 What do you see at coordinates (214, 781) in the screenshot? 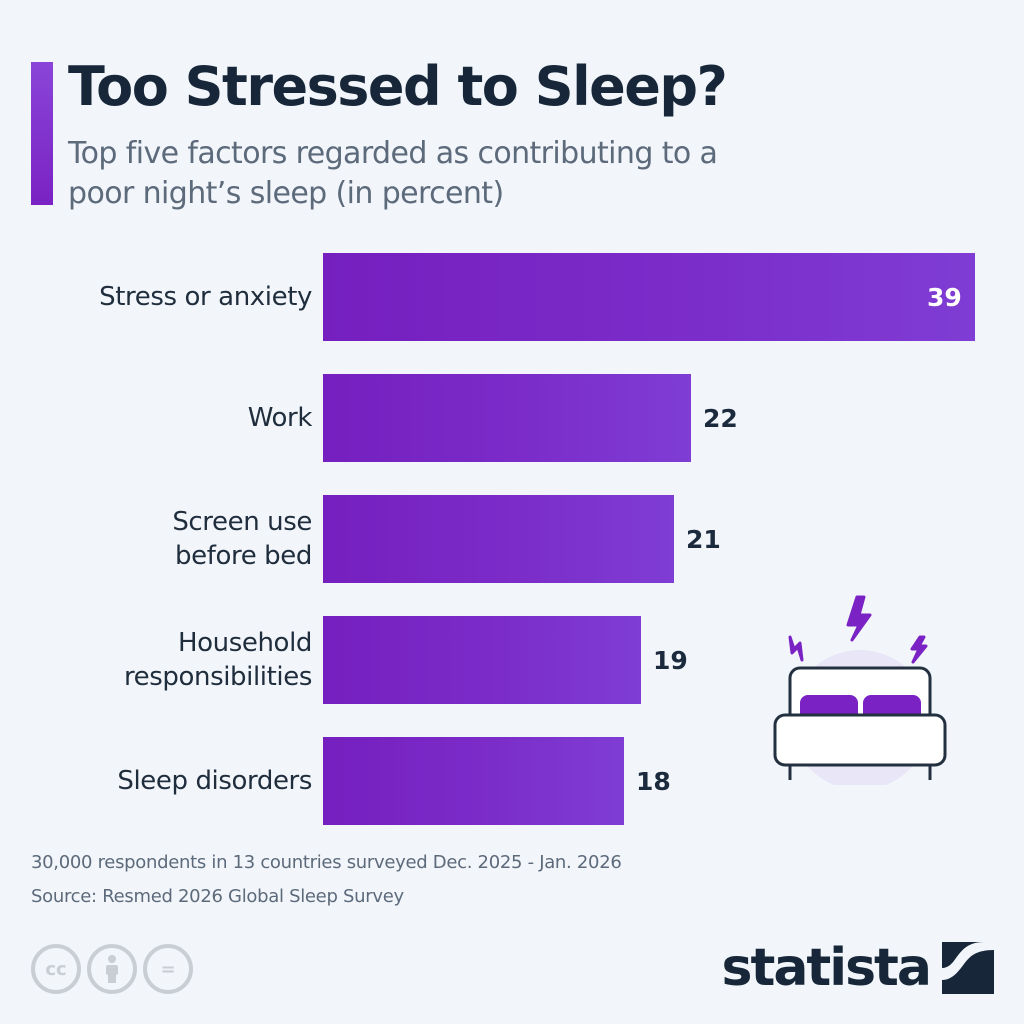
I see `bar-label: Sleep disorders` at bounding box center [214, 781].